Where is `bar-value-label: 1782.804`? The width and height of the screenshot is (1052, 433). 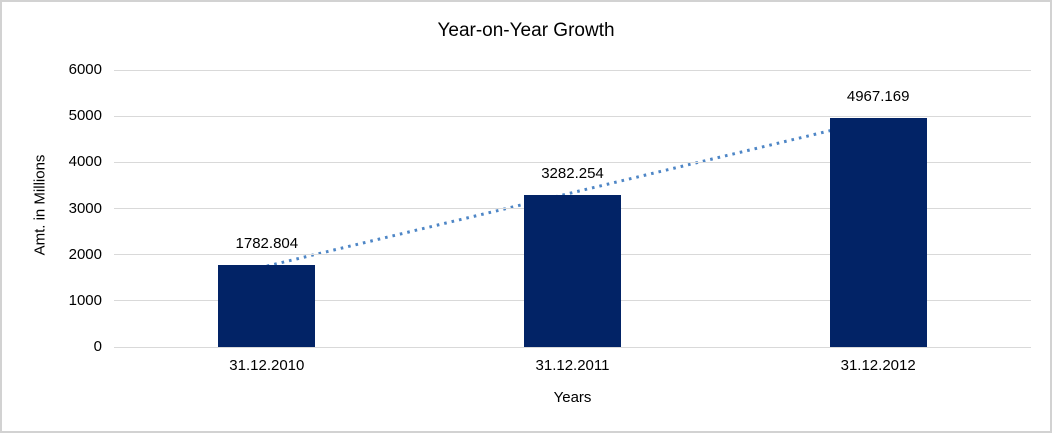 bar-value-label: 1782.804 is located at coordinates (267, 243).